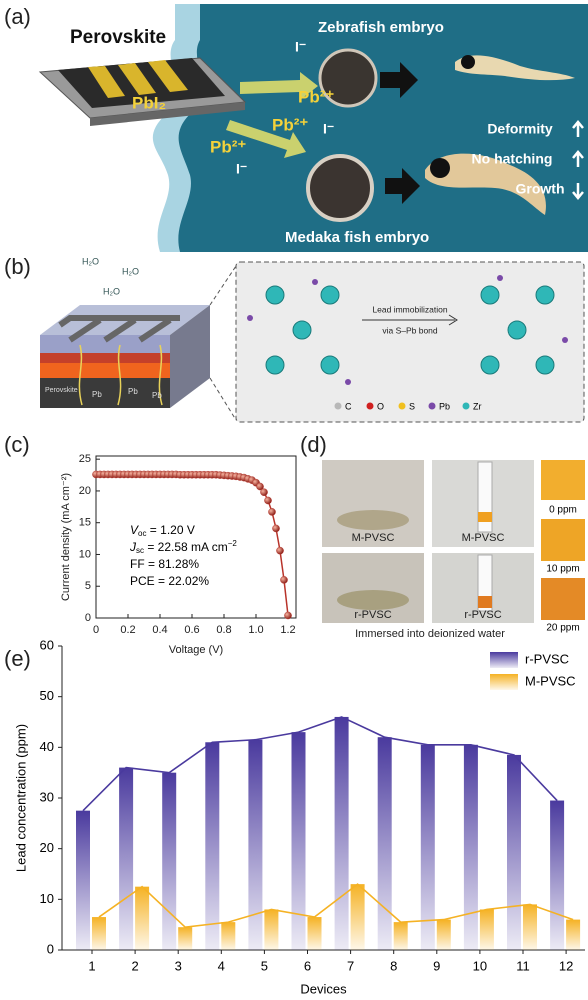 The width and height of the screenshot is (588, 1000). What do you see at coordinates (233, 543) in the screenshot?
I see `annotation-sup: −2` at bounding box center [233, 543].